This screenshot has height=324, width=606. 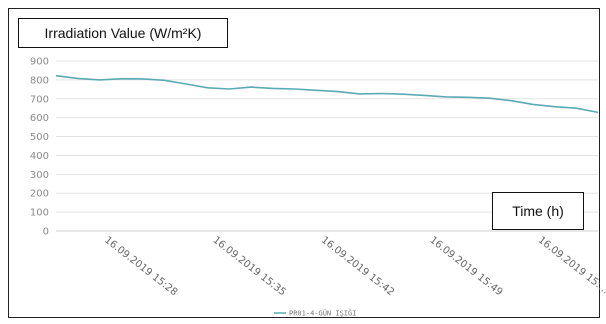 What do you see at coordinates (39, 118) in the screenshot?
I see `y-tick-label: 600` at bounding box center [39, 118].